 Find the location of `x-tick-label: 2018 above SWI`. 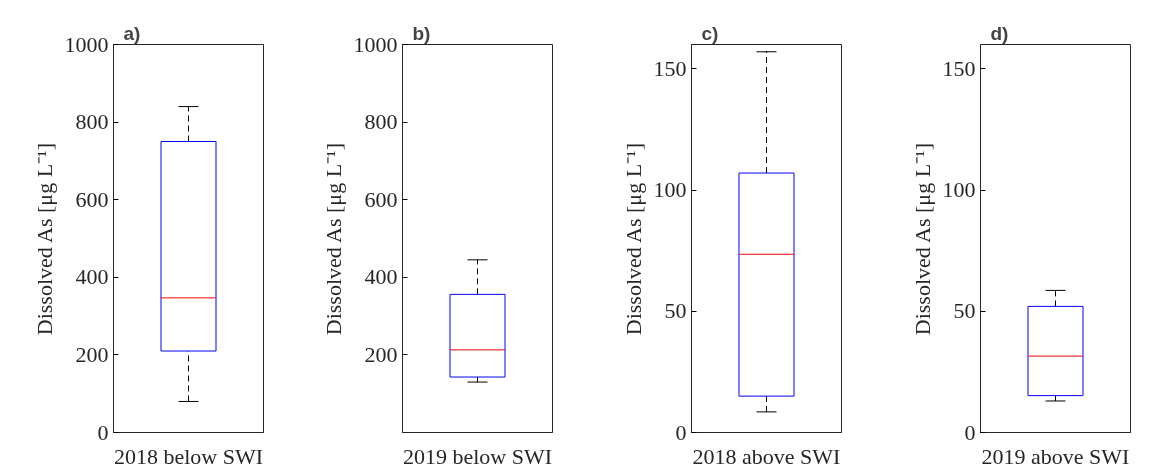

x-tick-label: 2018 above SWI is located at coordinates (766, 456).